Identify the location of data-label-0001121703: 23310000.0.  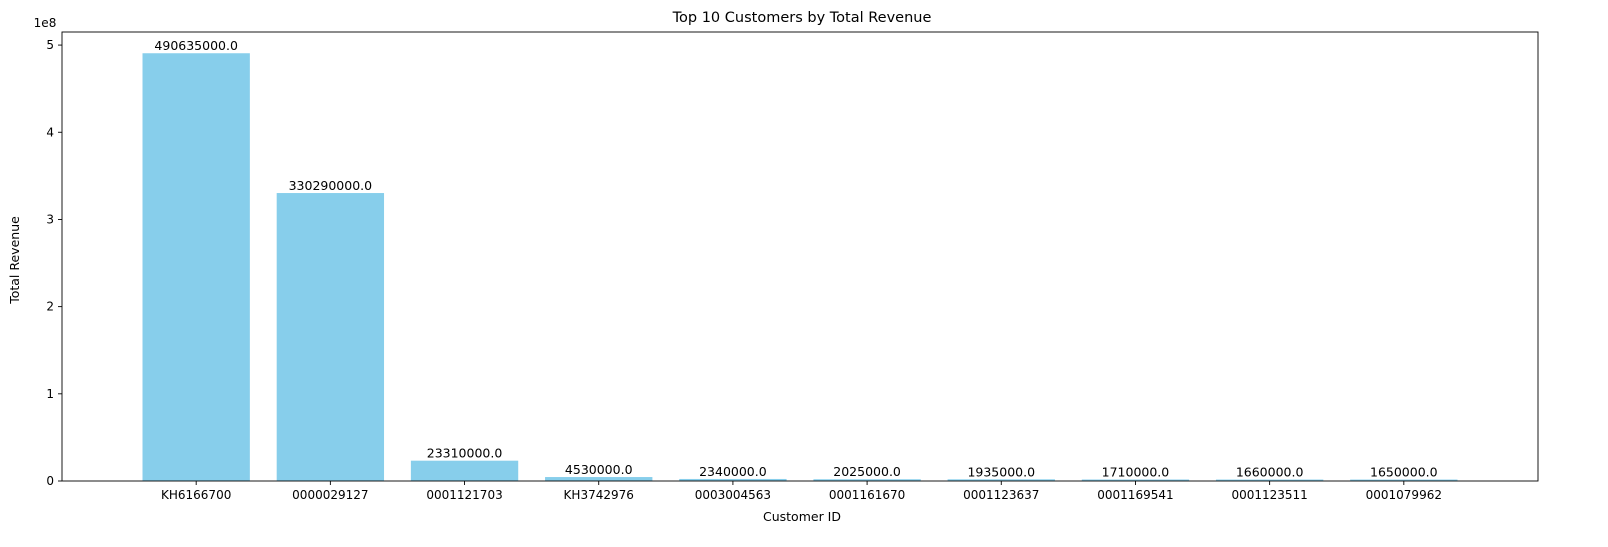
(465, 453).